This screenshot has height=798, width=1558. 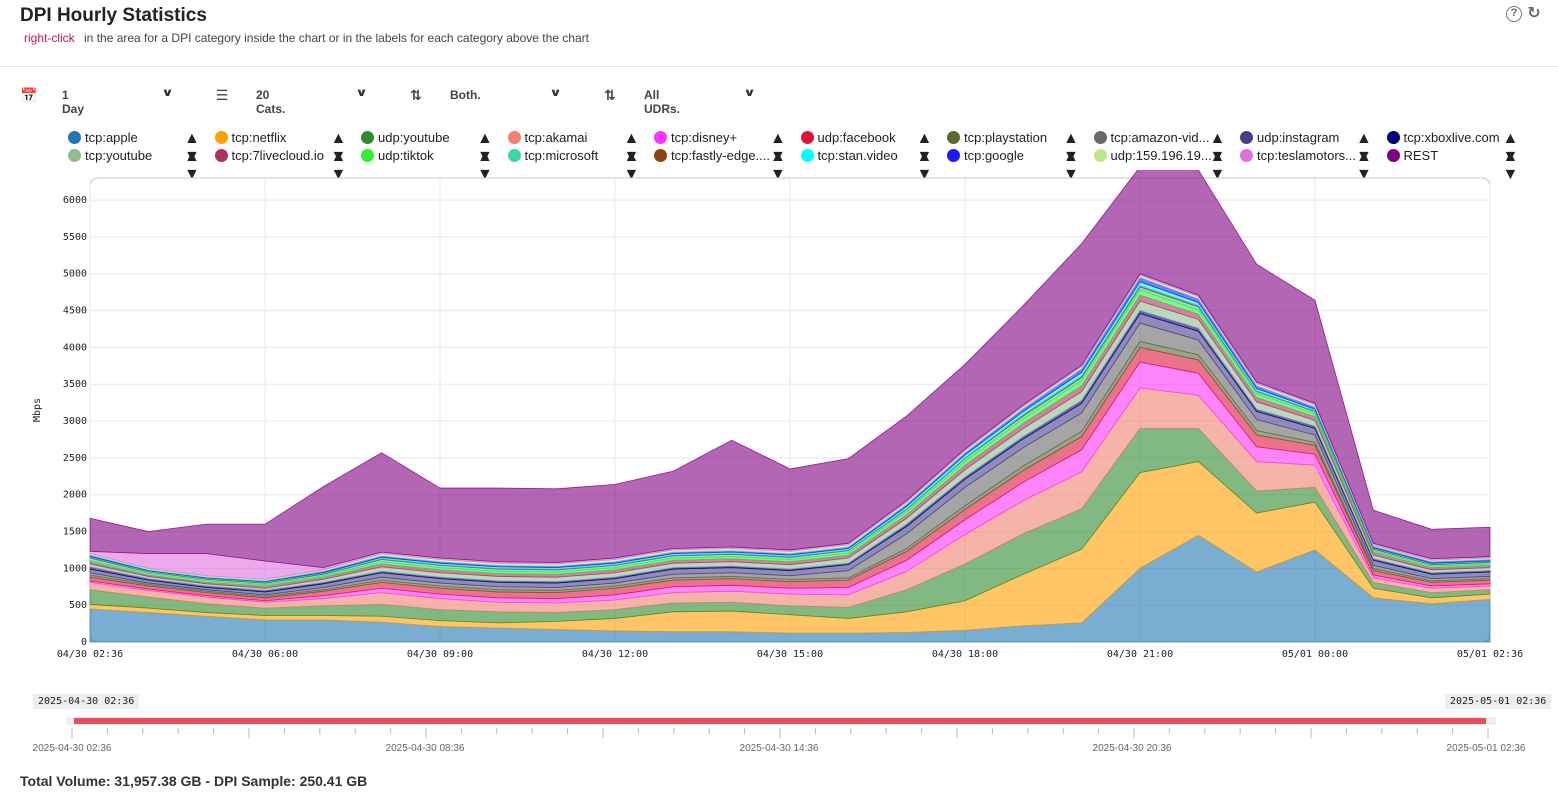 What do you see at coordinates (997, 137) in the screenshot?
I see `legend-item: tcp:playstation` at bounding box center [997, 137].